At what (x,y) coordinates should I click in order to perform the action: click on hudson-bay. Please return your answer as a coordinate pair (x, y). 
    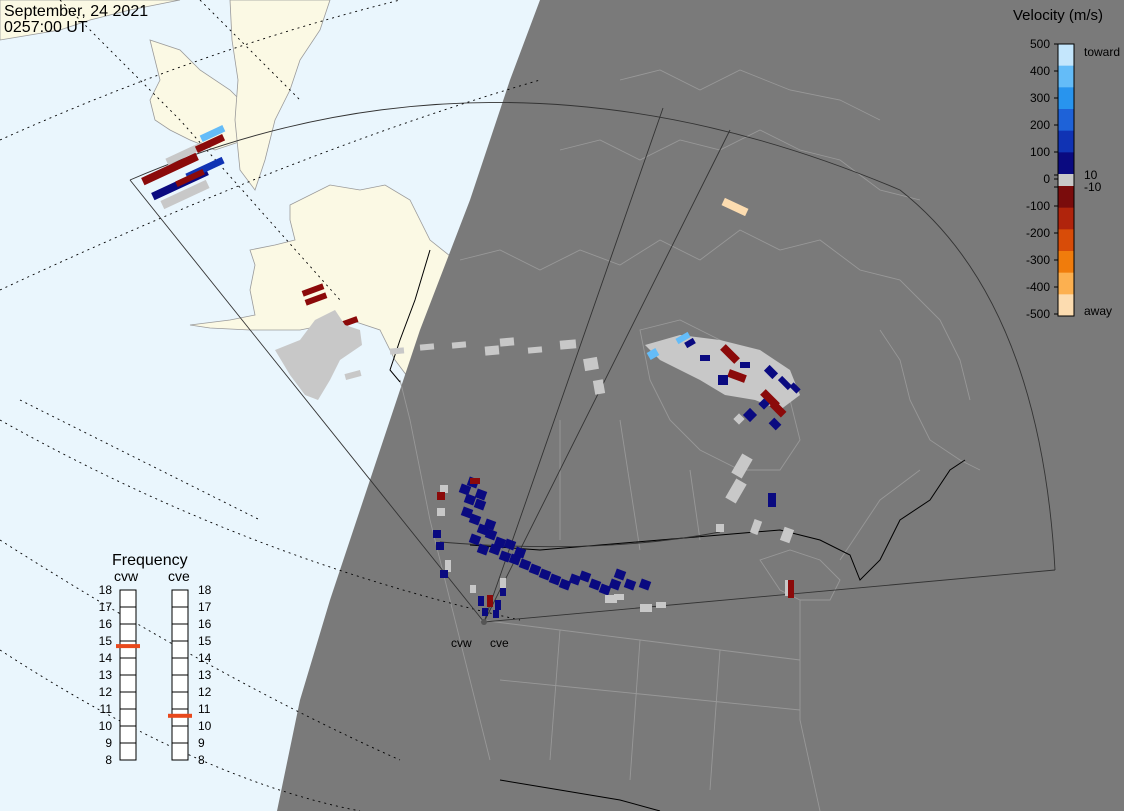
    Looking at the image, I should click on (720, 395).